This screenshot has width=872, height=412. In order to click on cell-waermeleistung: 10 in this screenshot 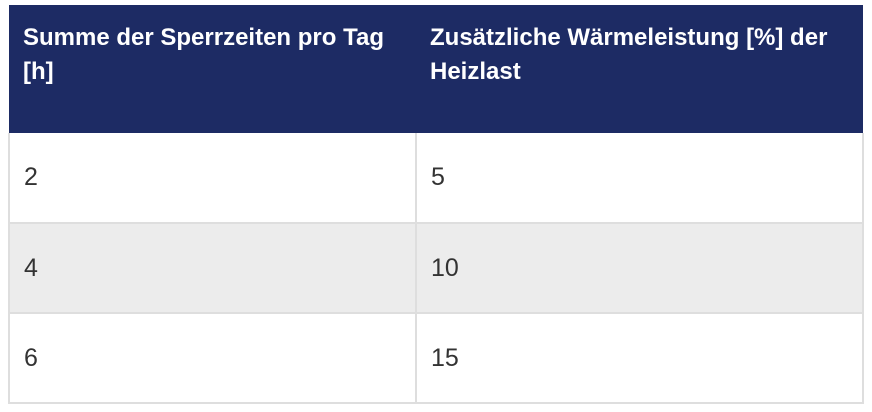, I will do `click(639, 268)`.